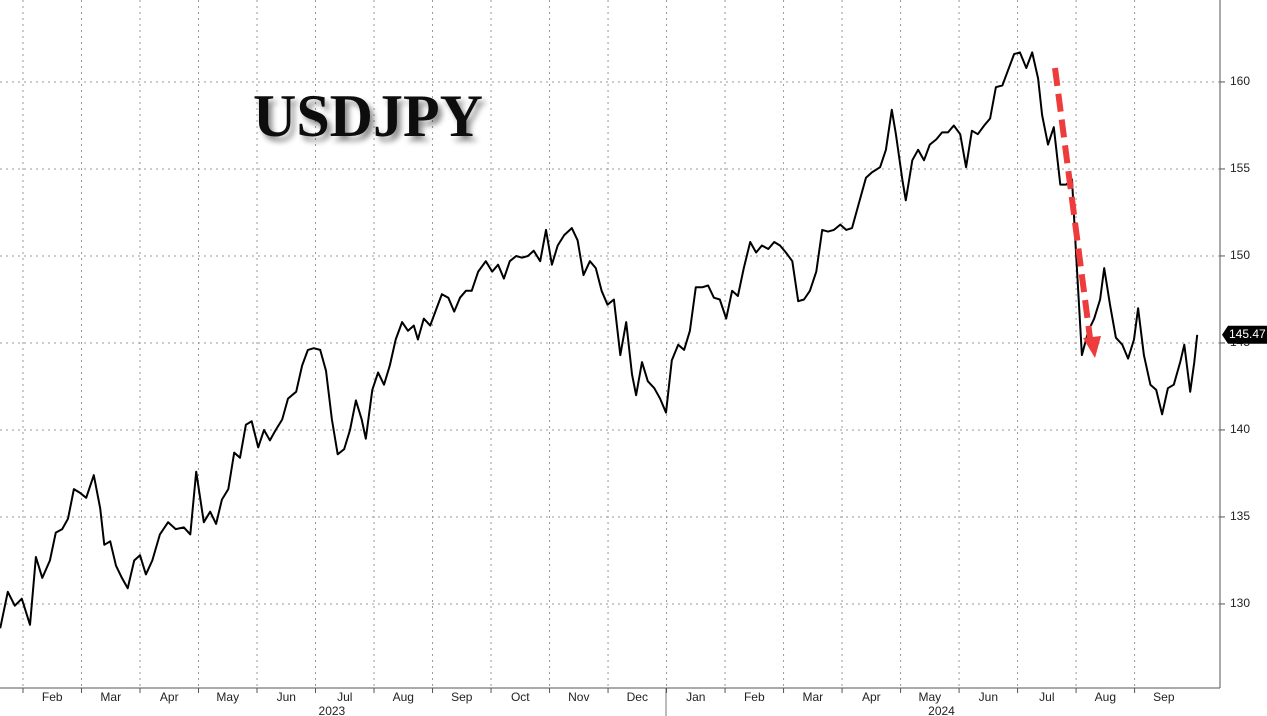 The height and width of the screenshot is (716, 1267). I want to click on x-tick-label: Jan, so click(695, 697).